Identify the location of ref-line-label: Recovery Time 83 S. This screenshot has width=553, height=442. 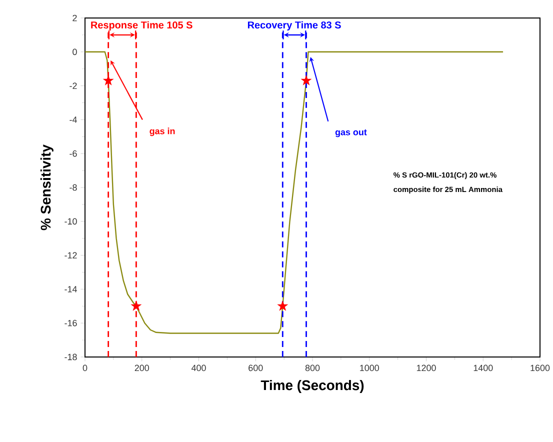
(294, 25).